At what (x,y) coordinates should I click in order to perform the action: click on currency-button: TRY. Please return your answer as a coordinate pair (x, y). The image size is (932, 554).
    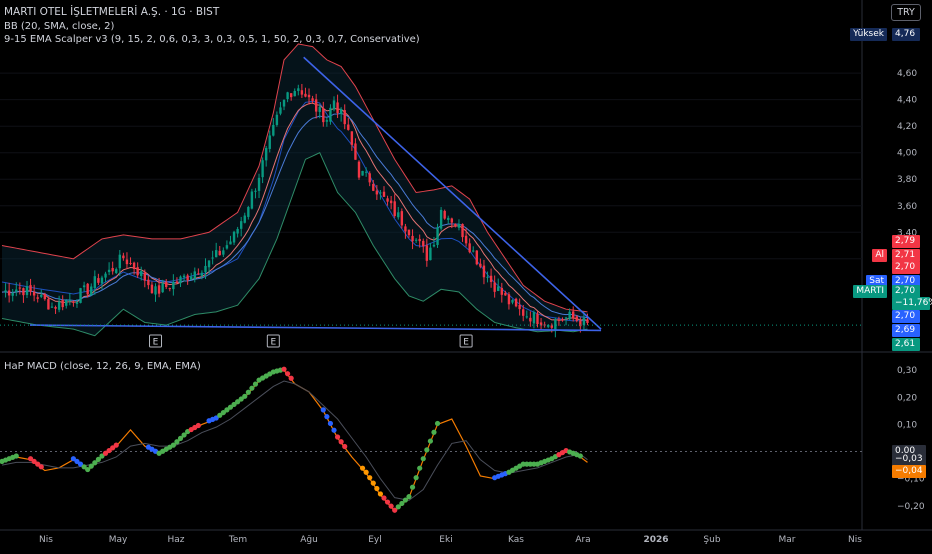
    Looking at the image, I should click on (906, 12).